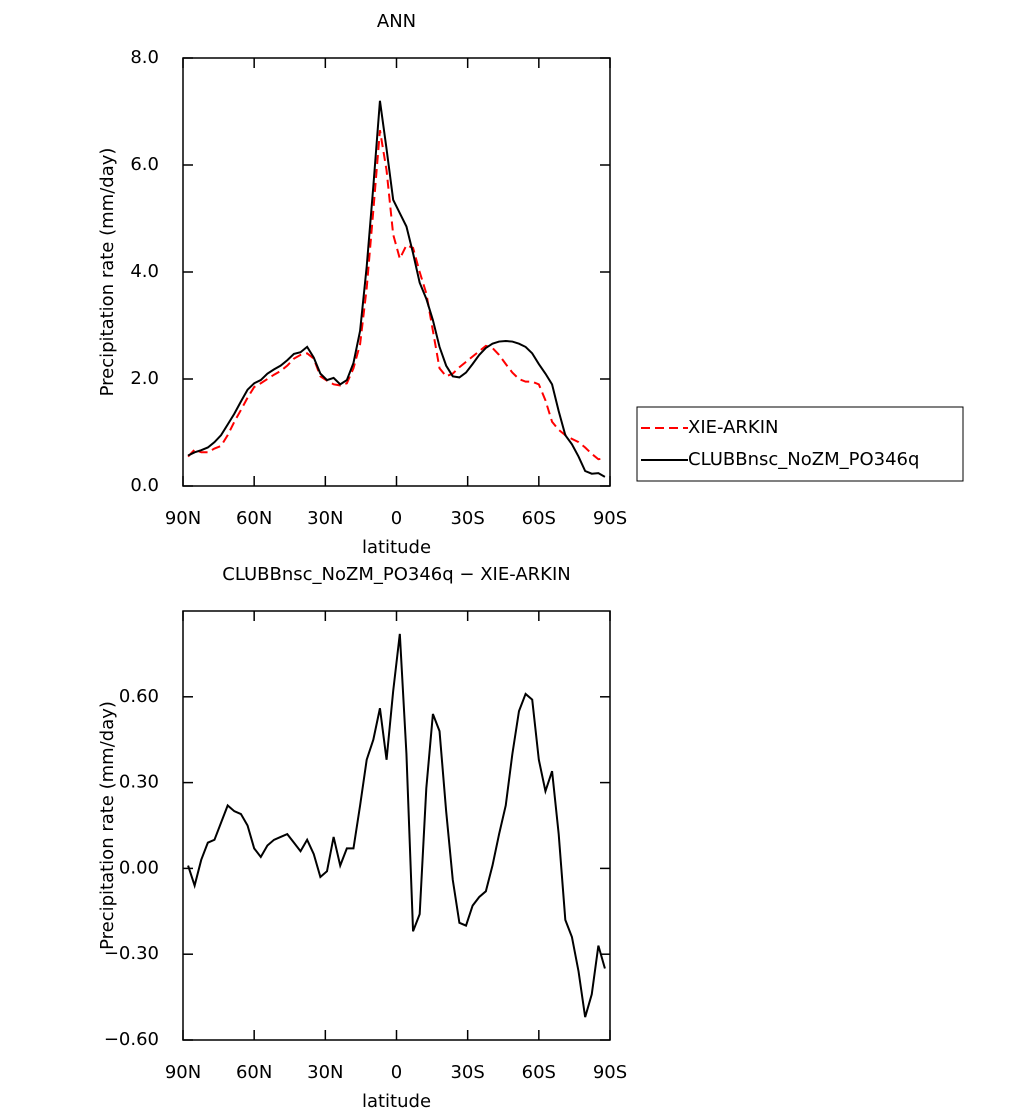 The height and width of the screenshot is (1114, 1030). Describe the element at coordinates (803, 459) in the screenshot. I see `legend-label: CLUBBnsc_NoZM_PO346q` at that location.